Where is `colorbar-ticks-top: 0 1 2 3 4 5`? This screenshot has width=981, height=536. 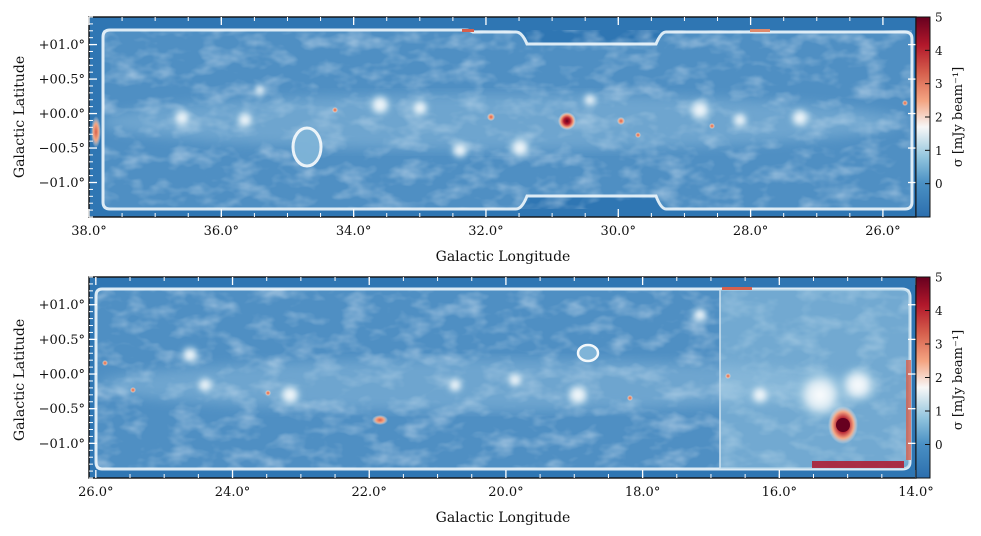 colorbar-ticks-top: 0 1 2 3 4 5 is located at coordinates (934, 114).